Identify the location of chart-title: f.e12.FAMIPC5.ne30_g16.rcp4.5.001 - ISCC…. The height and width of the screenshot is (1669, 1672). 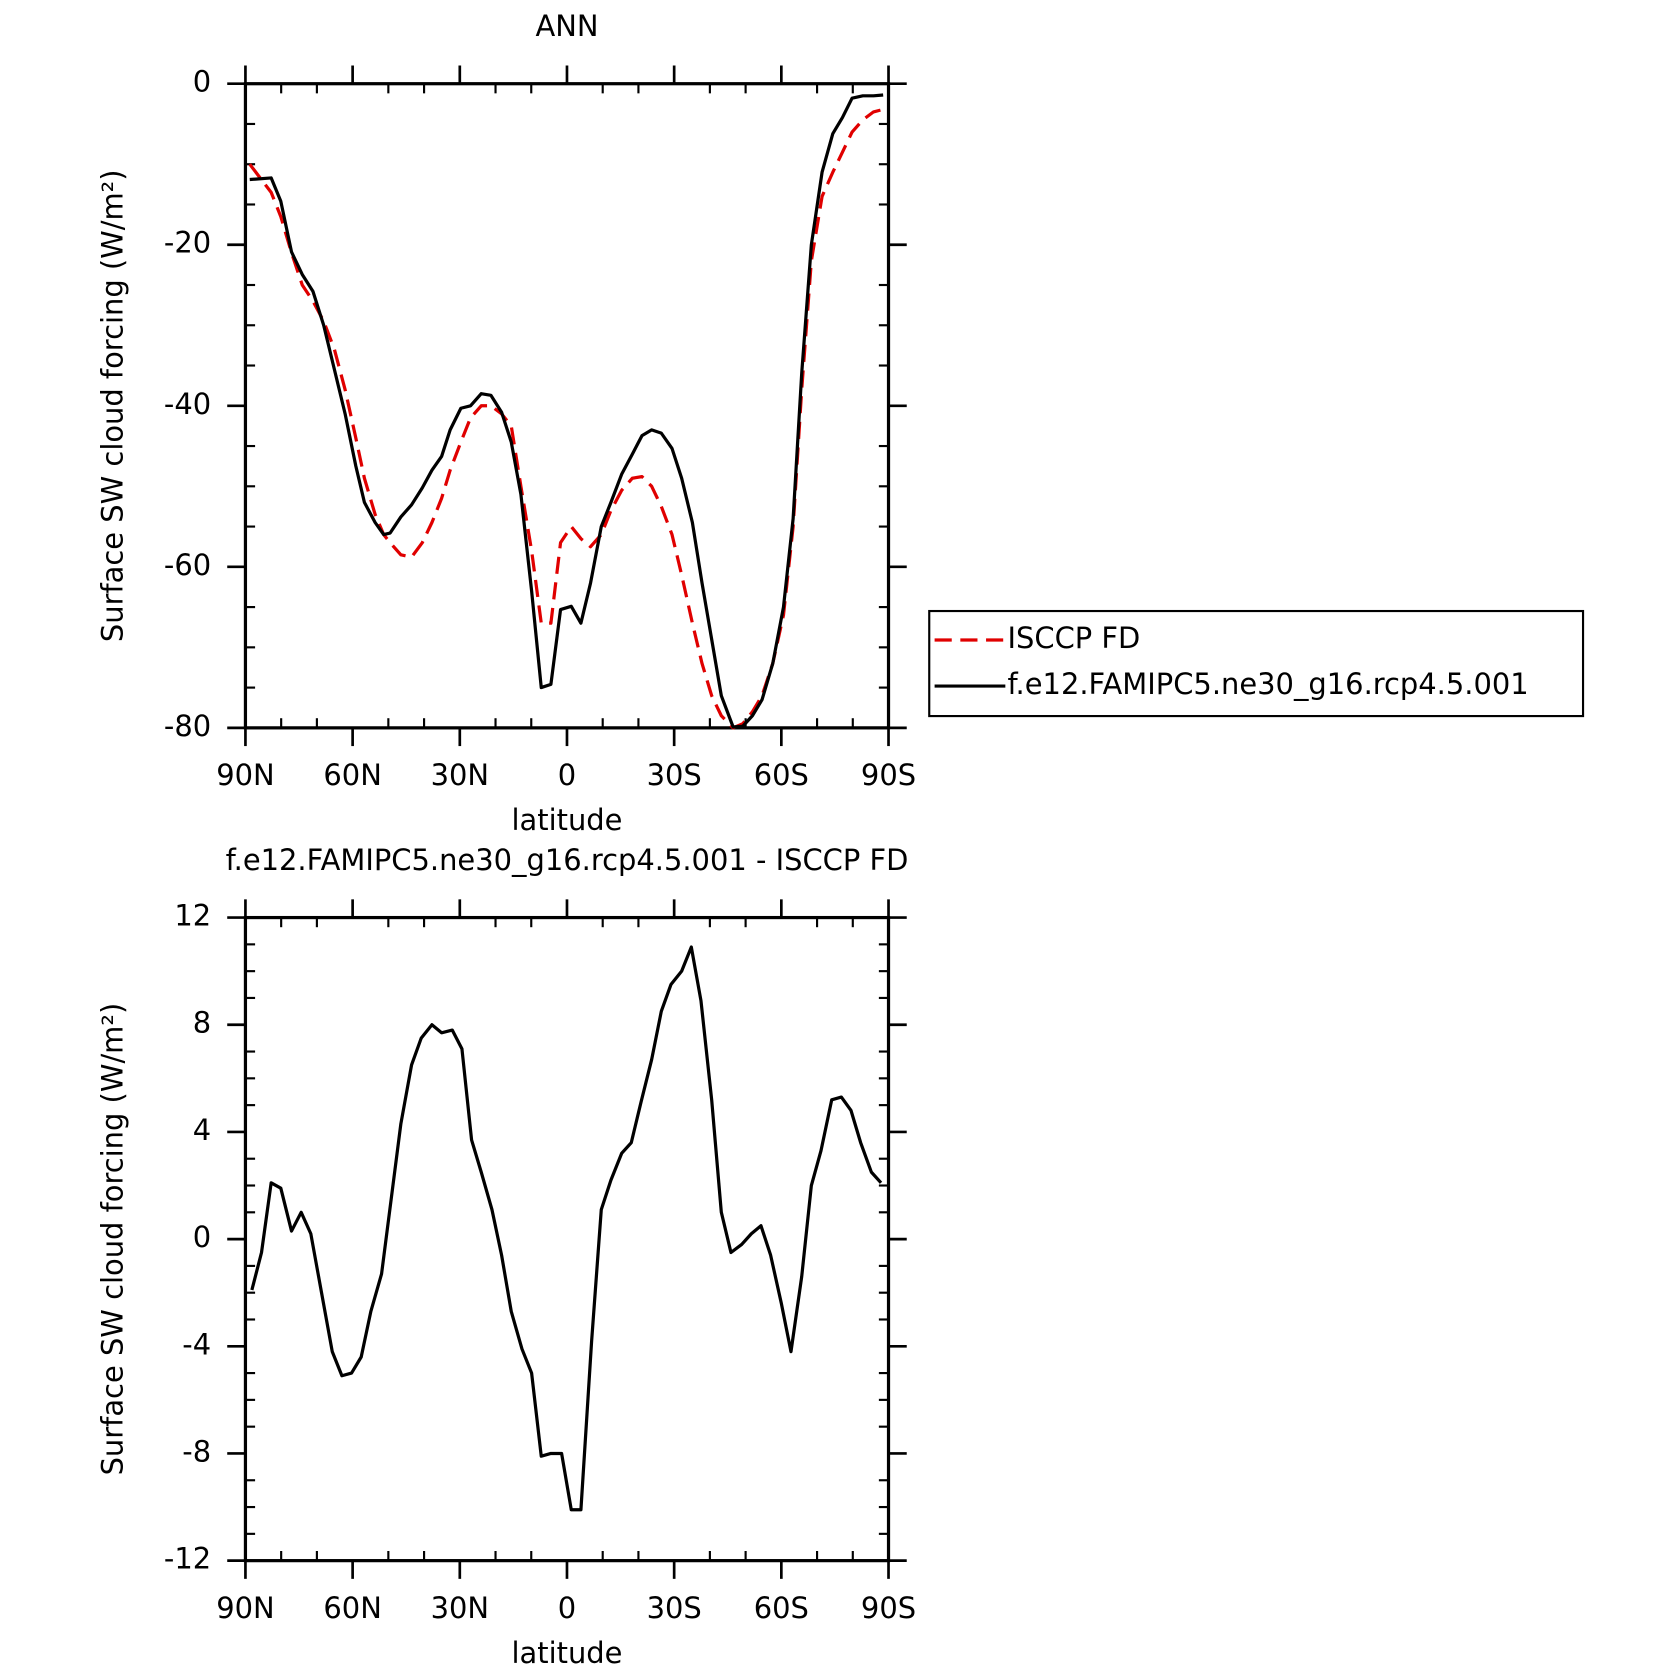
(567, 860).